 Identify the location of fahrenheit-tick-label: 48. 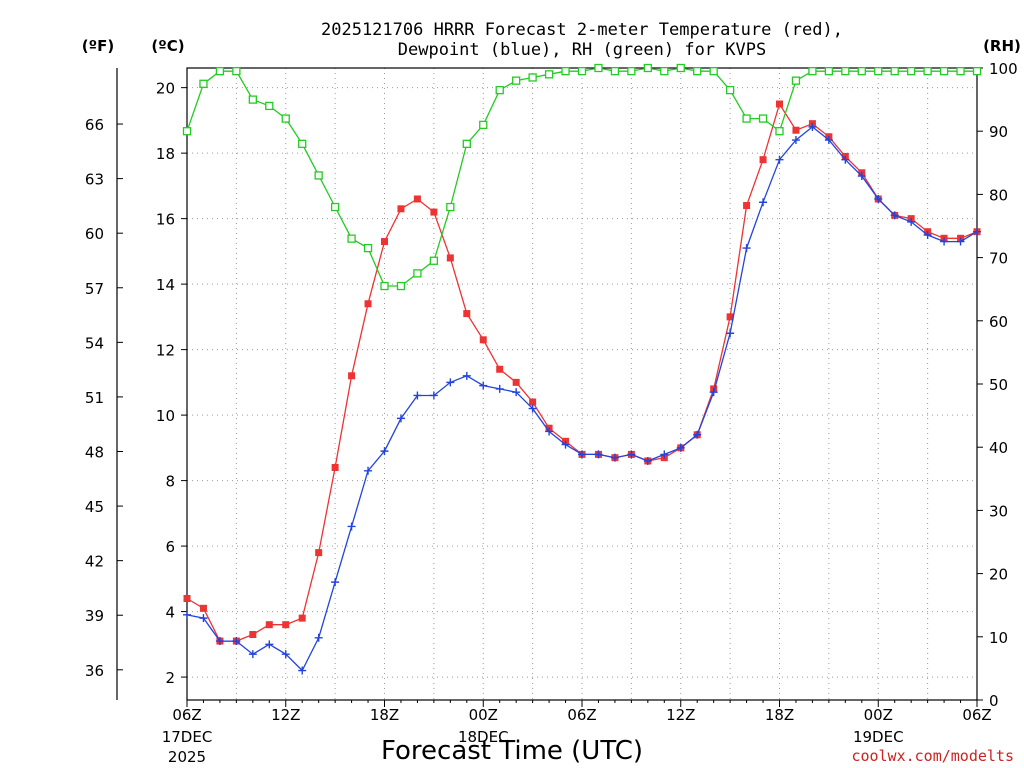
(94, 452).